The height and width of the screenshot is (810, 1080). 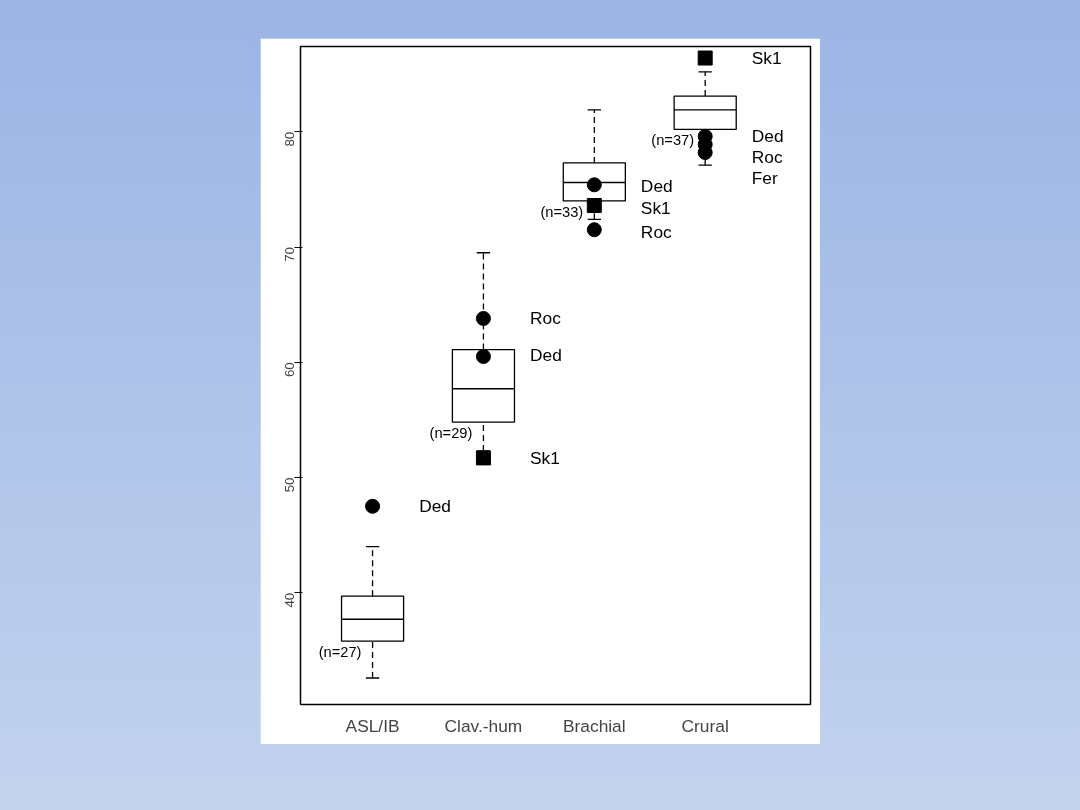 I want to click on y-tick-label: 80, so click(x=289, y=139).